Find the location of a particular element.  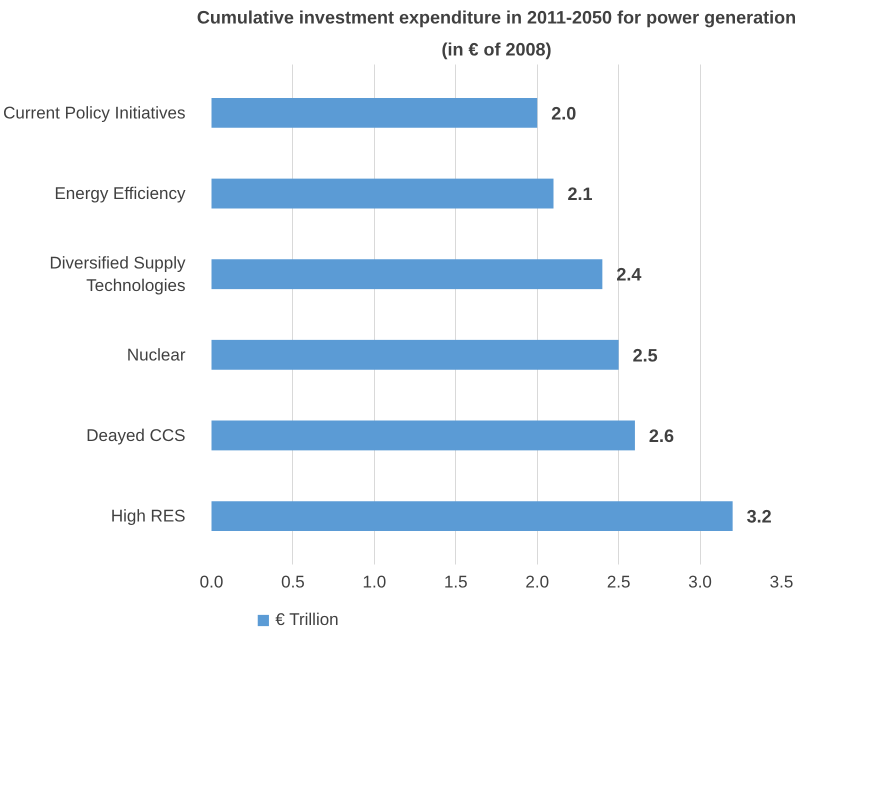

chart-subtitle: (in € of 2008) is located at coordinates (496, 50).